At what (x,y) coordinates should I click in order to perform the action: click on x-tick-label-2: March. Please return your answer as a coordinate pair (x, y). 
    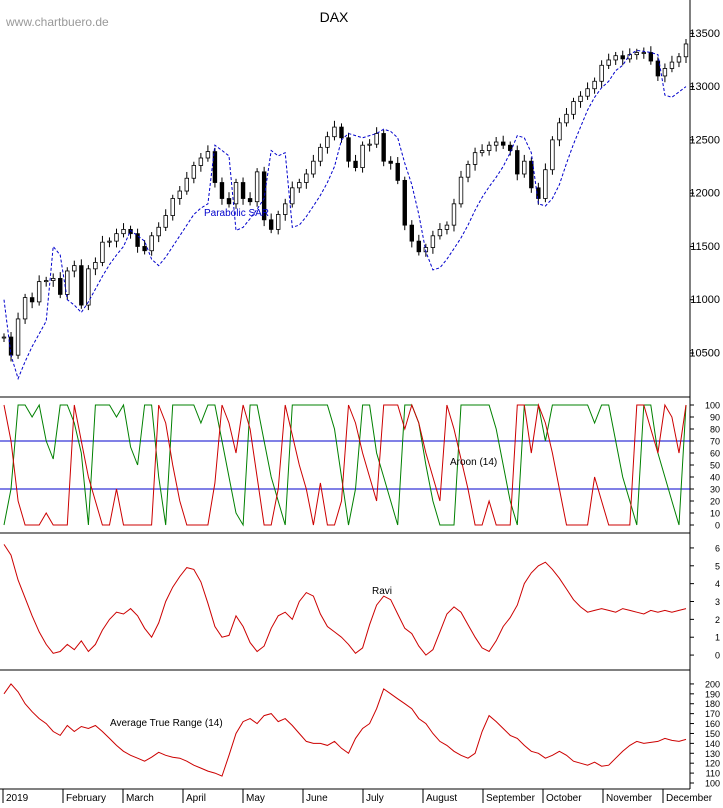
    Looking at the image, I should click on (140, 798).